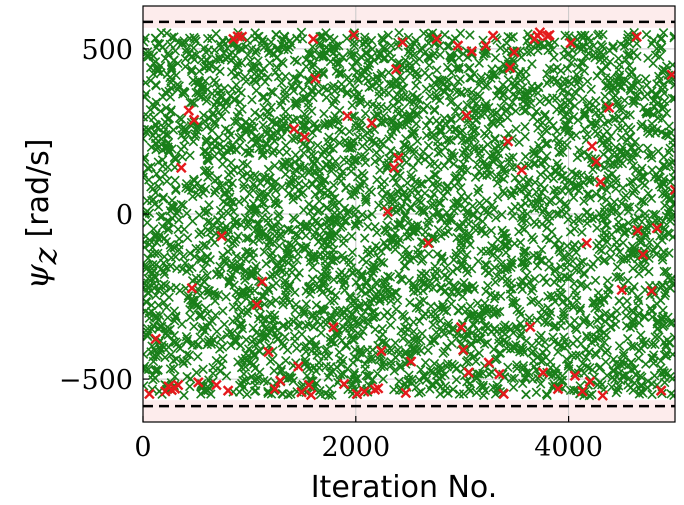  What do you see at coordinates (409, 411) in the screenshot?
I see `infeasible-band-lower` at bounding box center [409, 411].